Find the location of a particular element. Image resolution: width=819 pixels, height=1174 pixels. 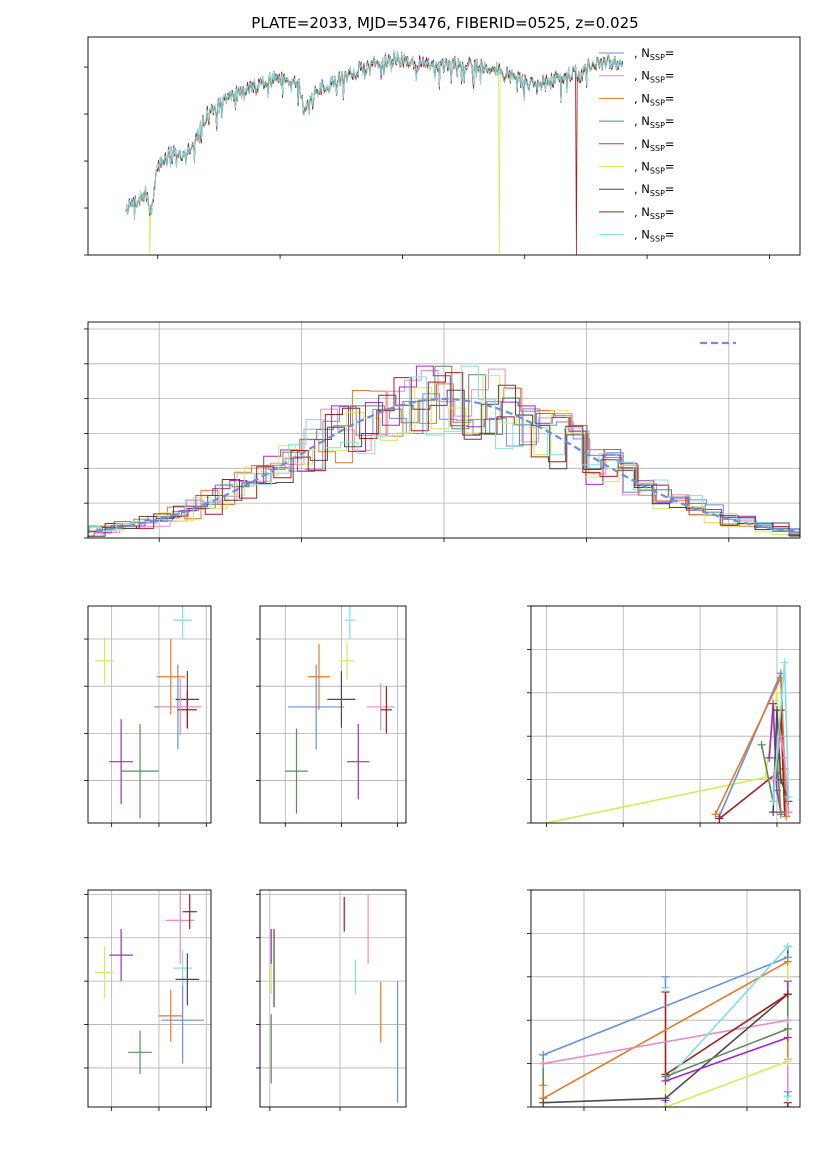

panel-weight-vs-Z is located at coordinates (664, 1000).